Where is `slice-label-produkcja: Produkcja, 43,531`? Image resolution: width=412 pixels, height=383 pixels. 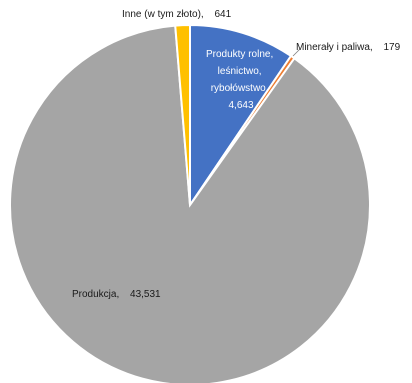 slice-label-produkcja: Produkcja, 43,531 is located at coordinates (116, 294).